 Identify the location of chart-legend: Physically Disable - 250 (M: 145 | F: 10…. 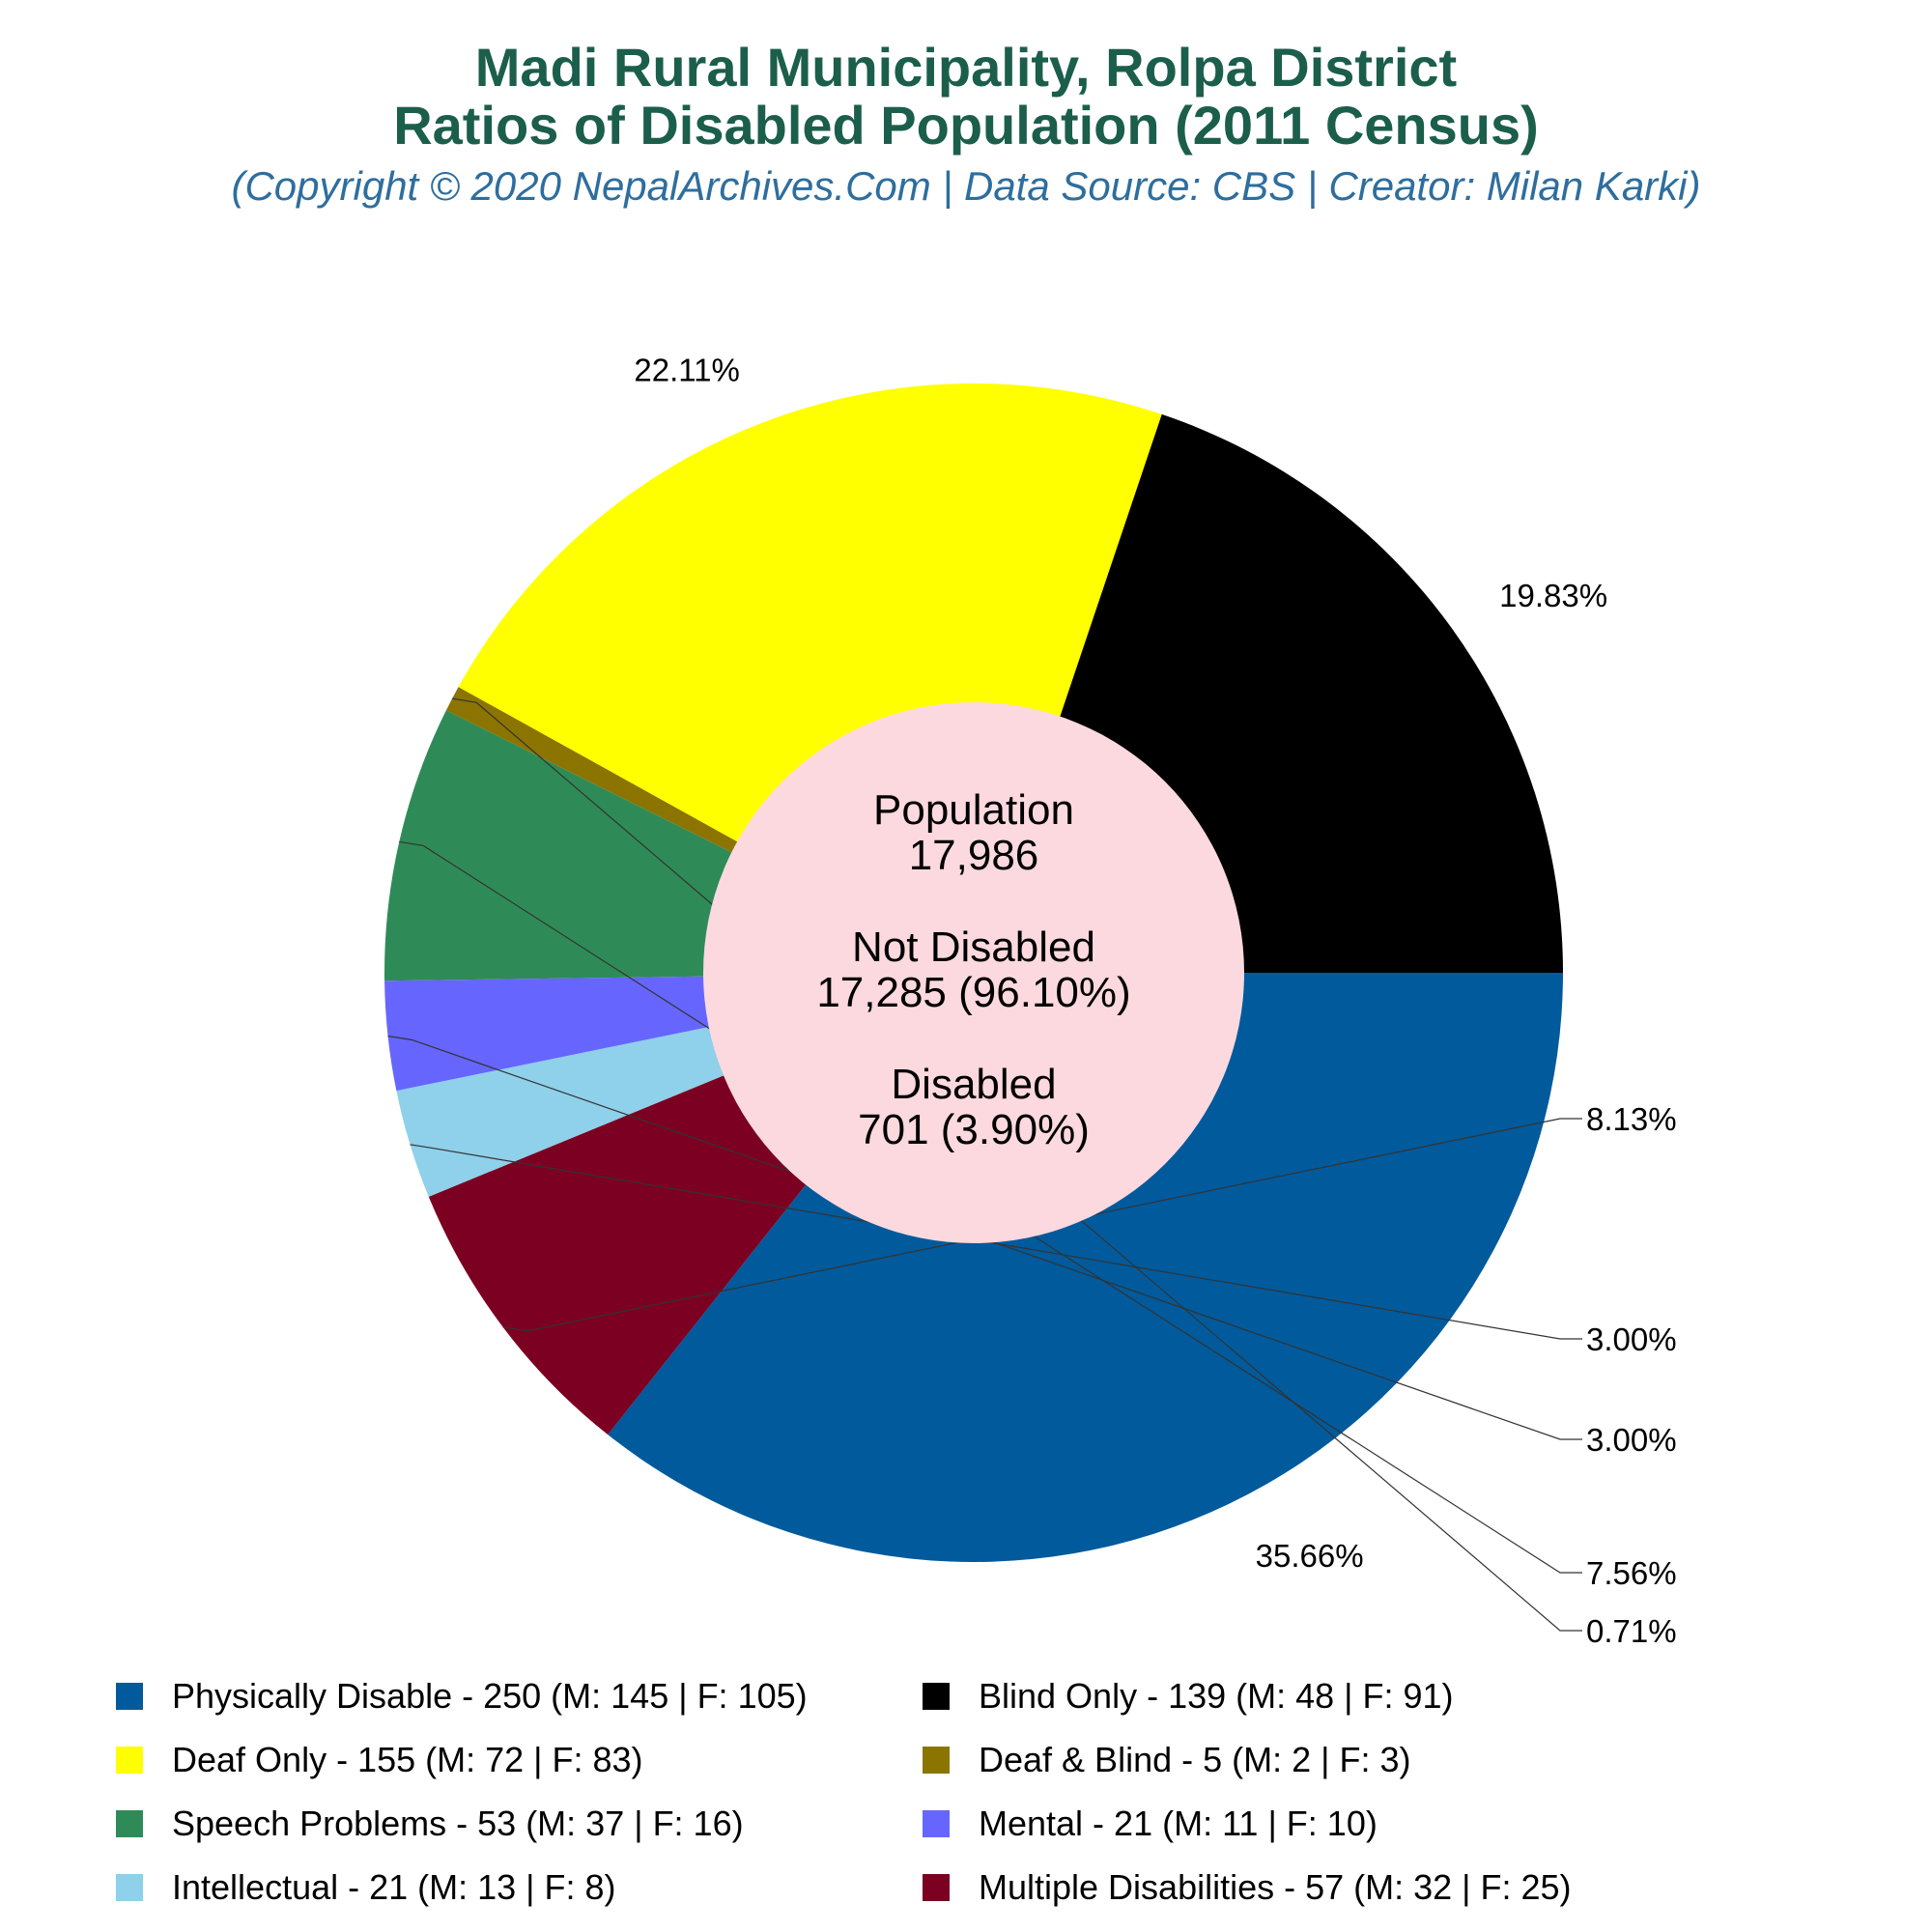
(937, 1792).